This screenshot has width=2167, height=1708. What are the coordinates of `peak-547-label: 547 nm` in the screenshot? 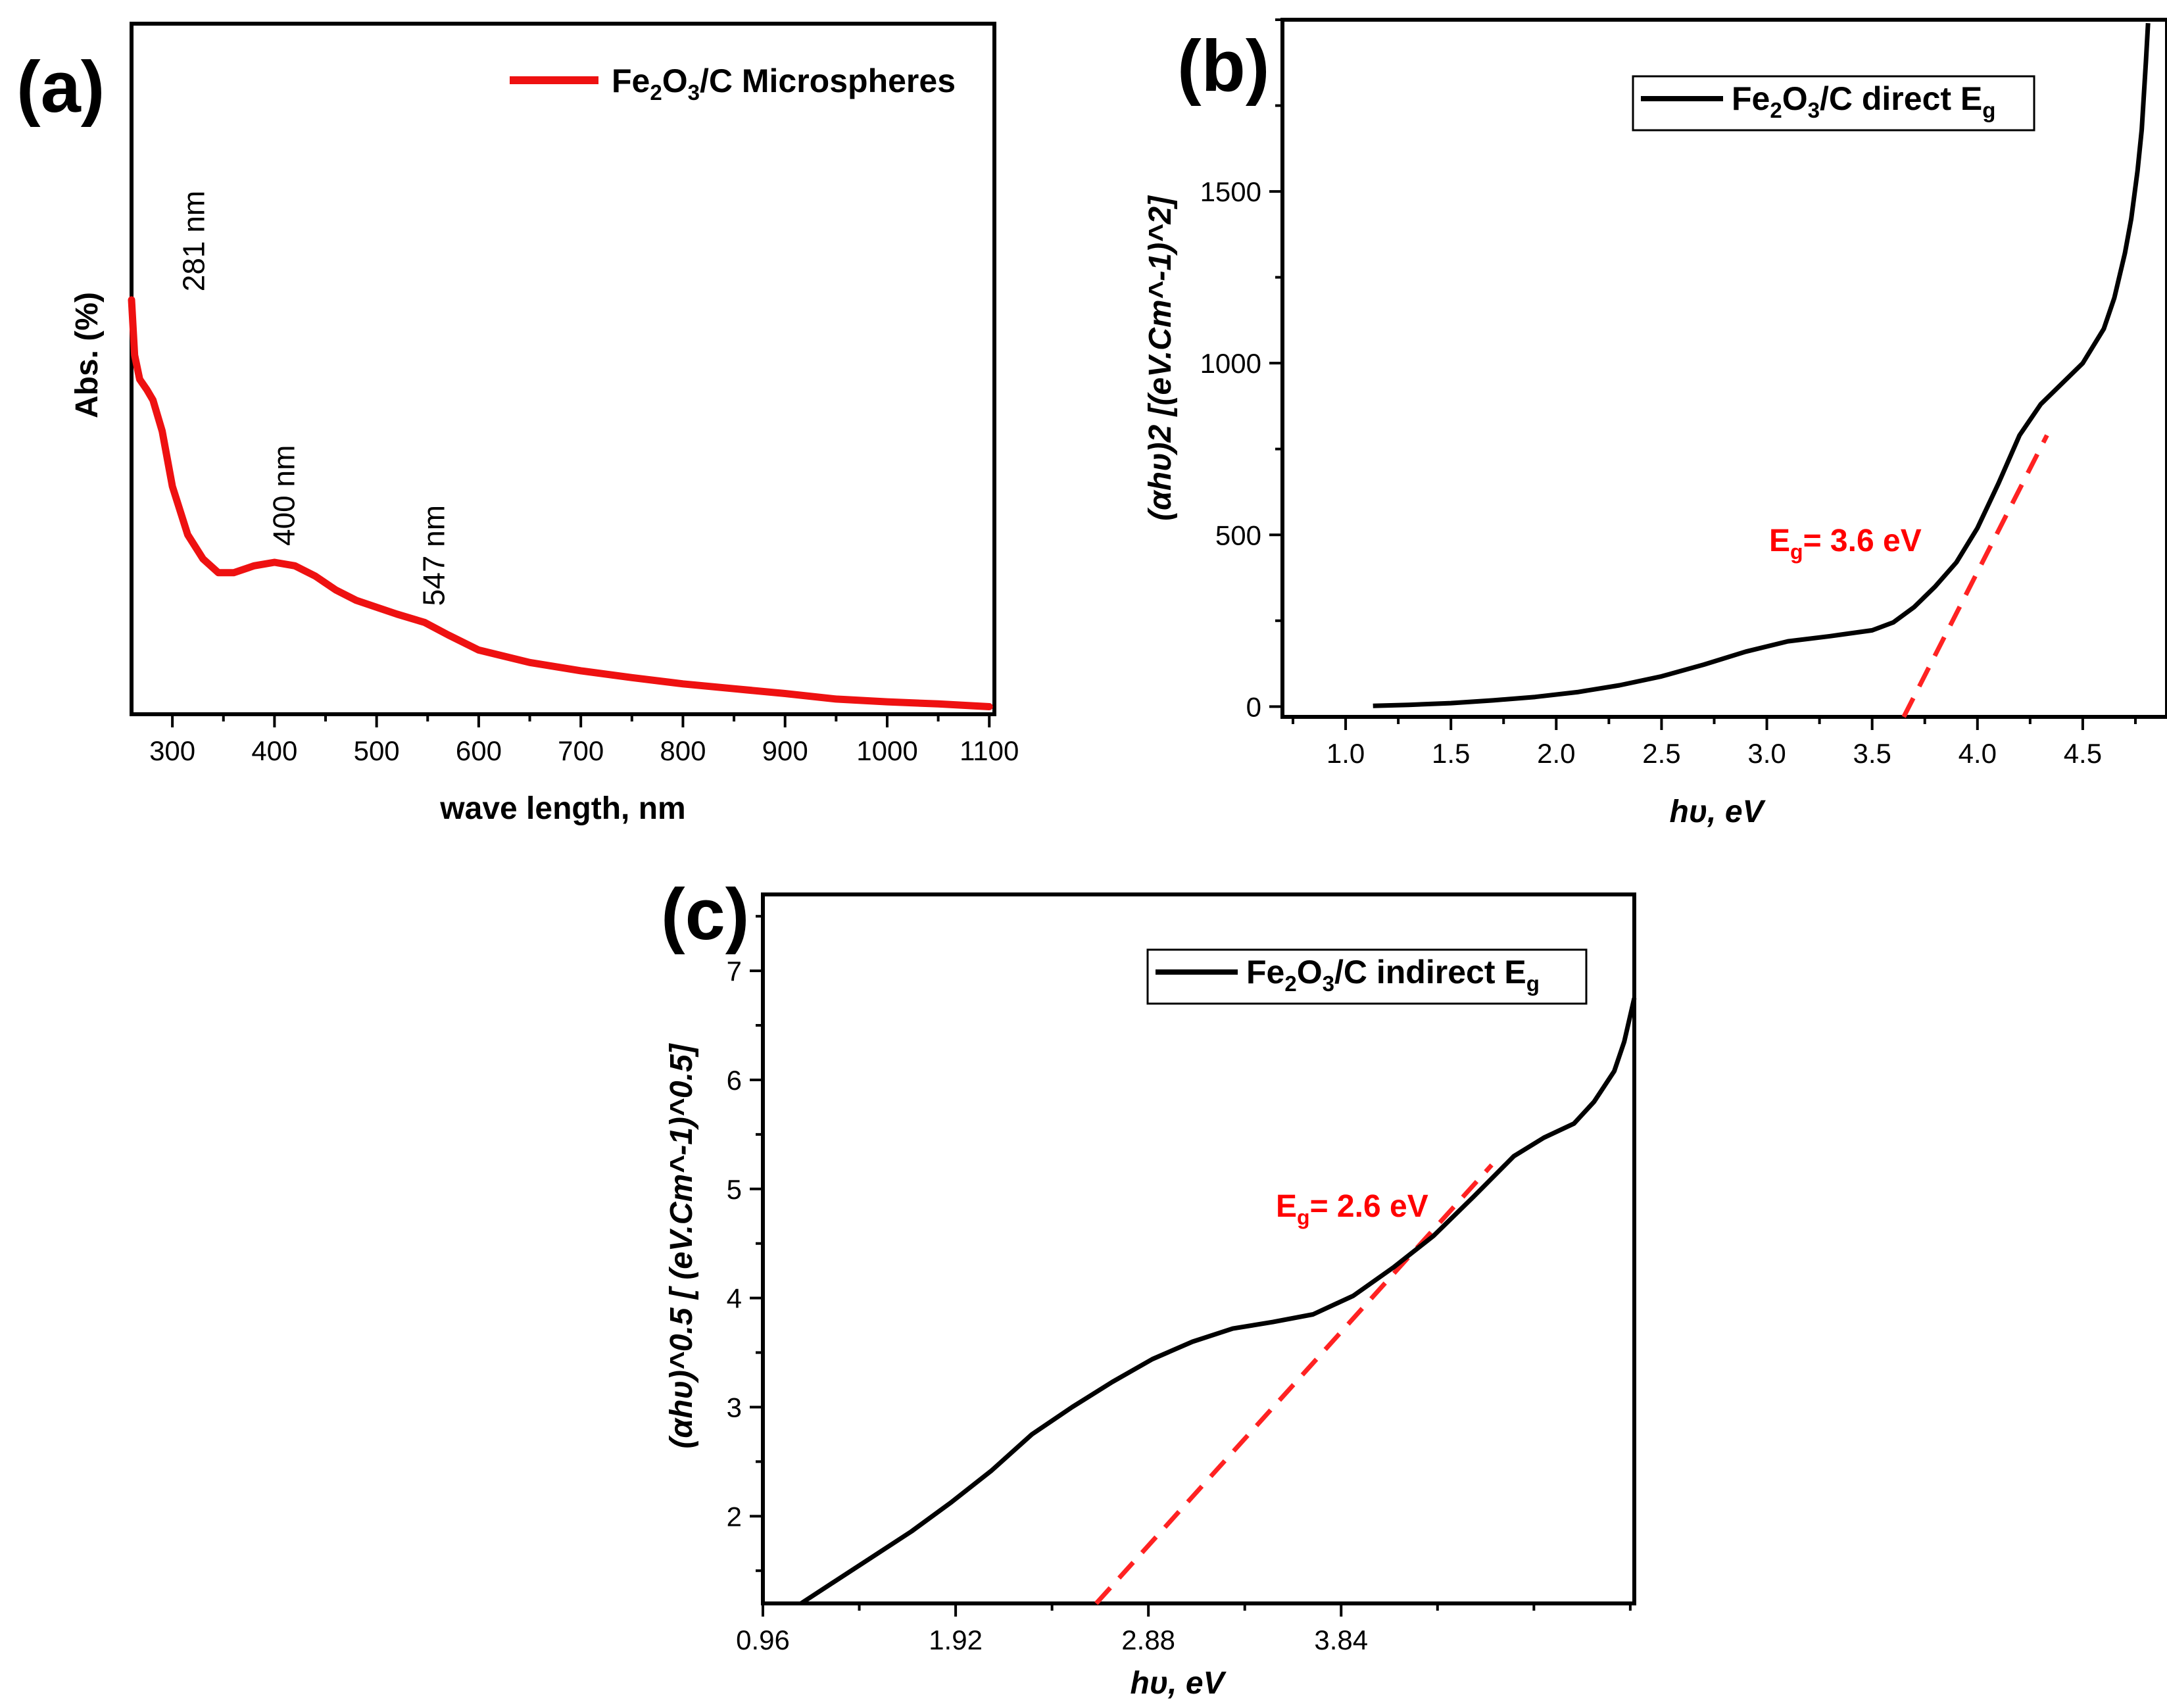 It's located at (434, 555).